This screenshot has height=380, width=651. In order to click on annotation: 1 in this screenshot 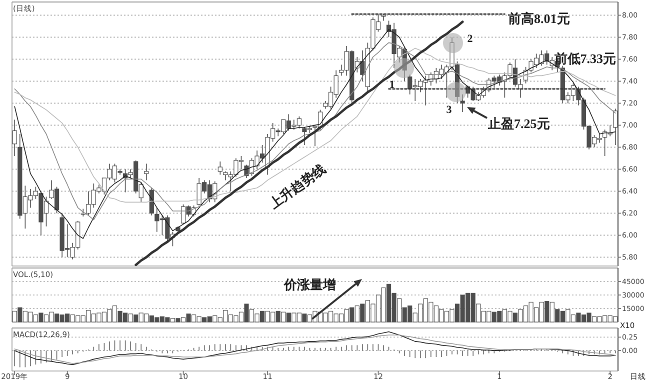, I will do `click(392, 85)`.